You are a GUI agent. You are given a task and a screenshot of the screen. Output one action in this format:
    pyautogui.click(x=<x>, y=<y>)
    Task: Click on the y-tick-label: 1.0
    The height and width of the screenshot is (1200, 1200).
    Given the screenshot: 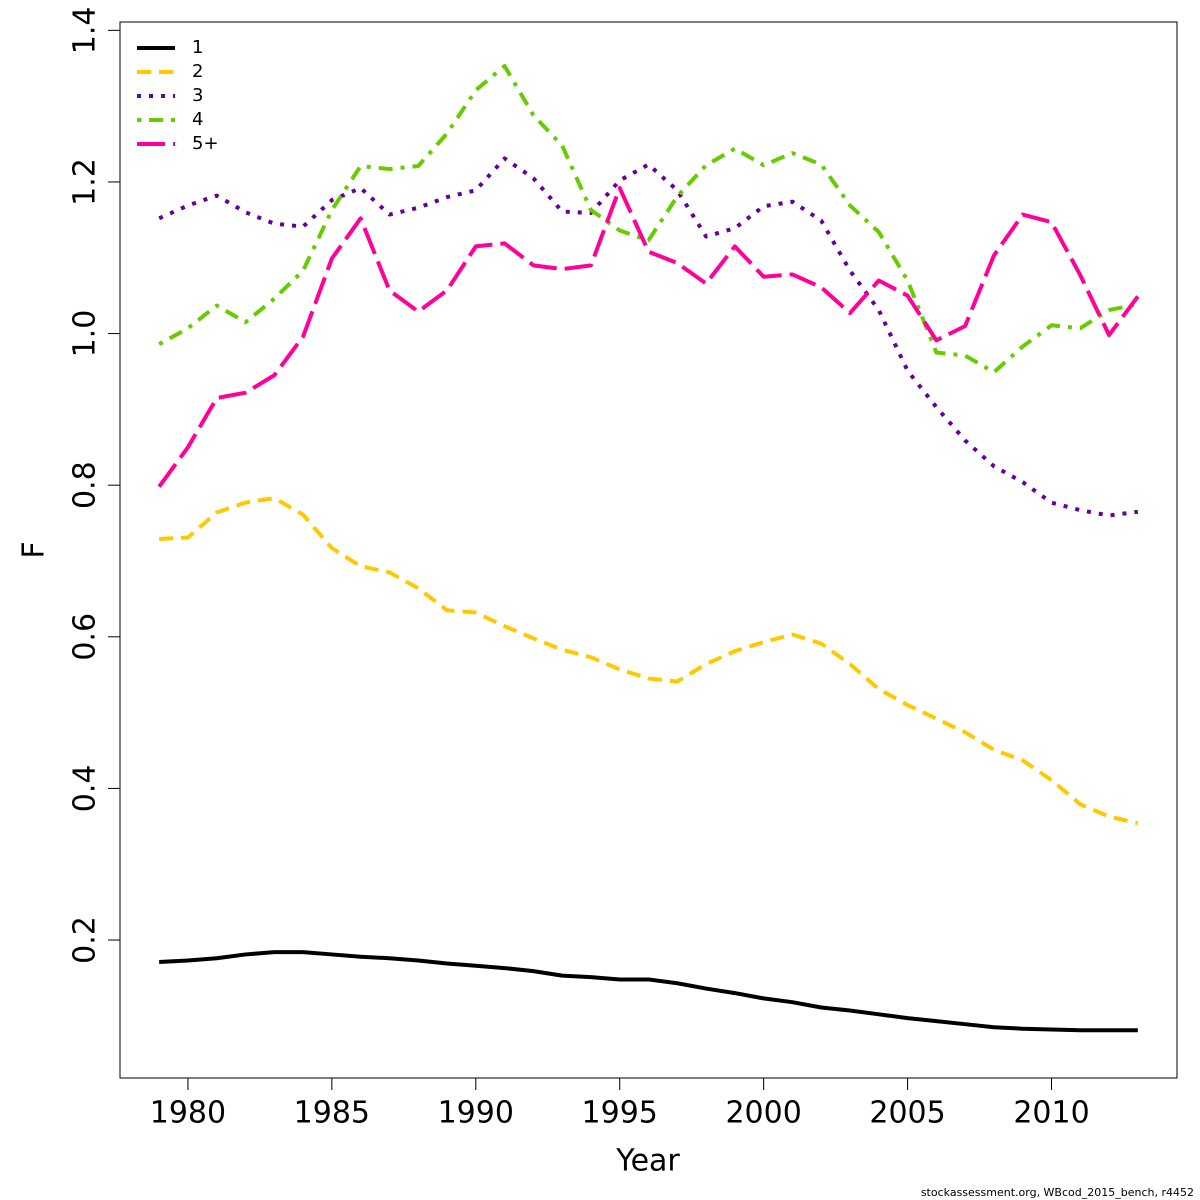 What is the action you would take?
    pyautogui.click(x=85, y=334)
    